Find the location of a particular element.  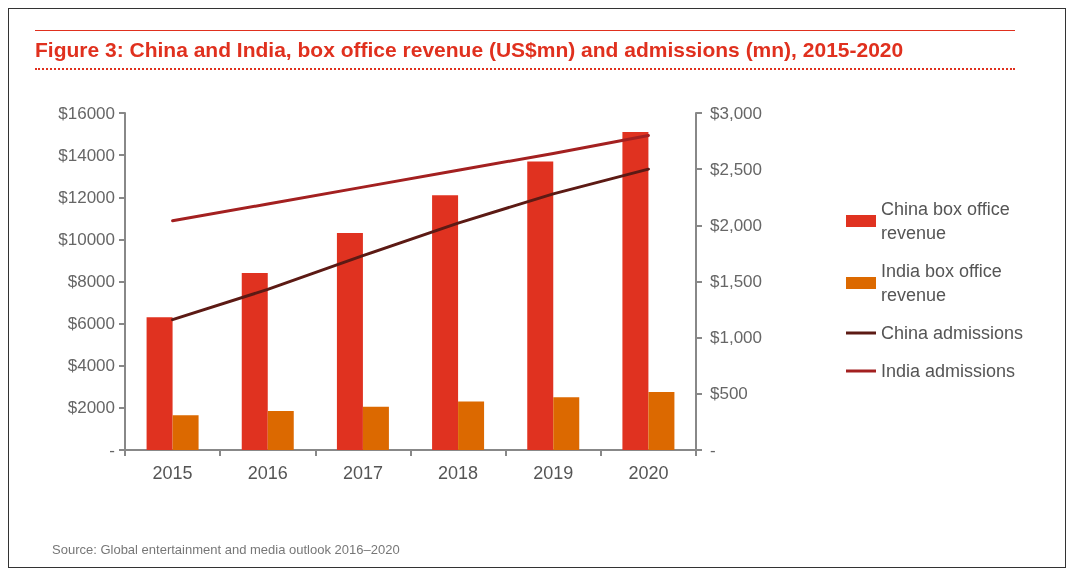

y-tick-label: $2000 is located at coordinates (91, 408).